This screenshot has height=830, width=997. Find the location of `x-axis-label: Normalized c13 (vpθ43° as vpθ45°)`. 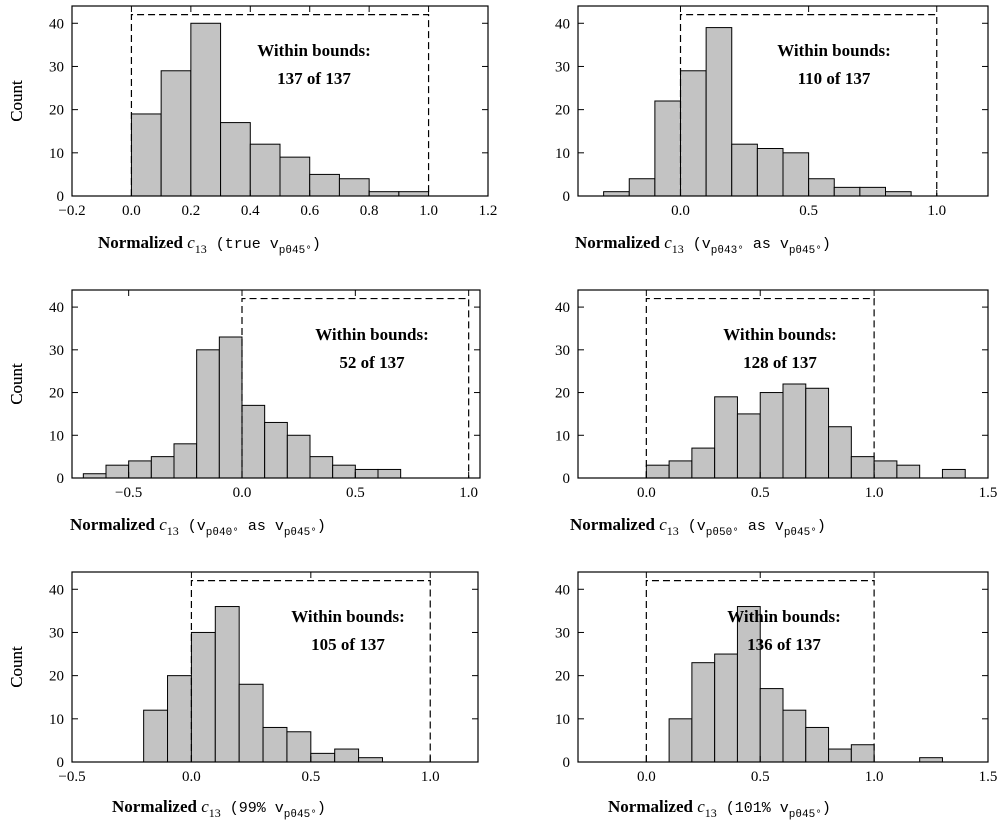

x-axis-label: Normalized c13 (vpθ43° as vpθ45°) is located at coordinates (703, 245).